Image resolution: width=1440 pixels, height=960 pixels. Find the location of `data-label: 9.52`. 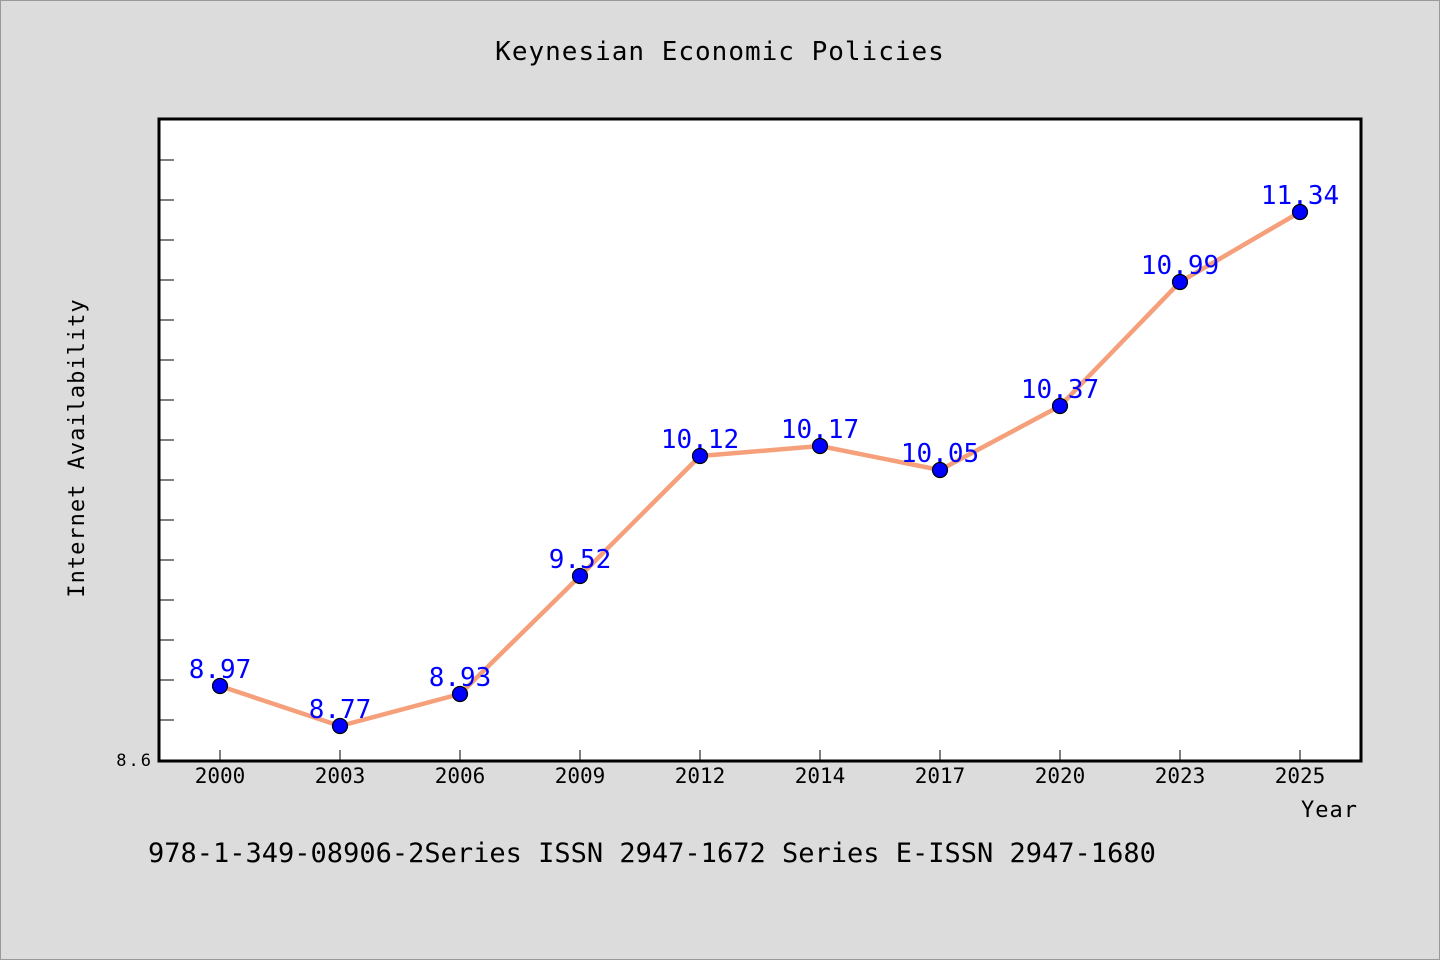

data-label: 9.52 is located at coordinates (580, 560).